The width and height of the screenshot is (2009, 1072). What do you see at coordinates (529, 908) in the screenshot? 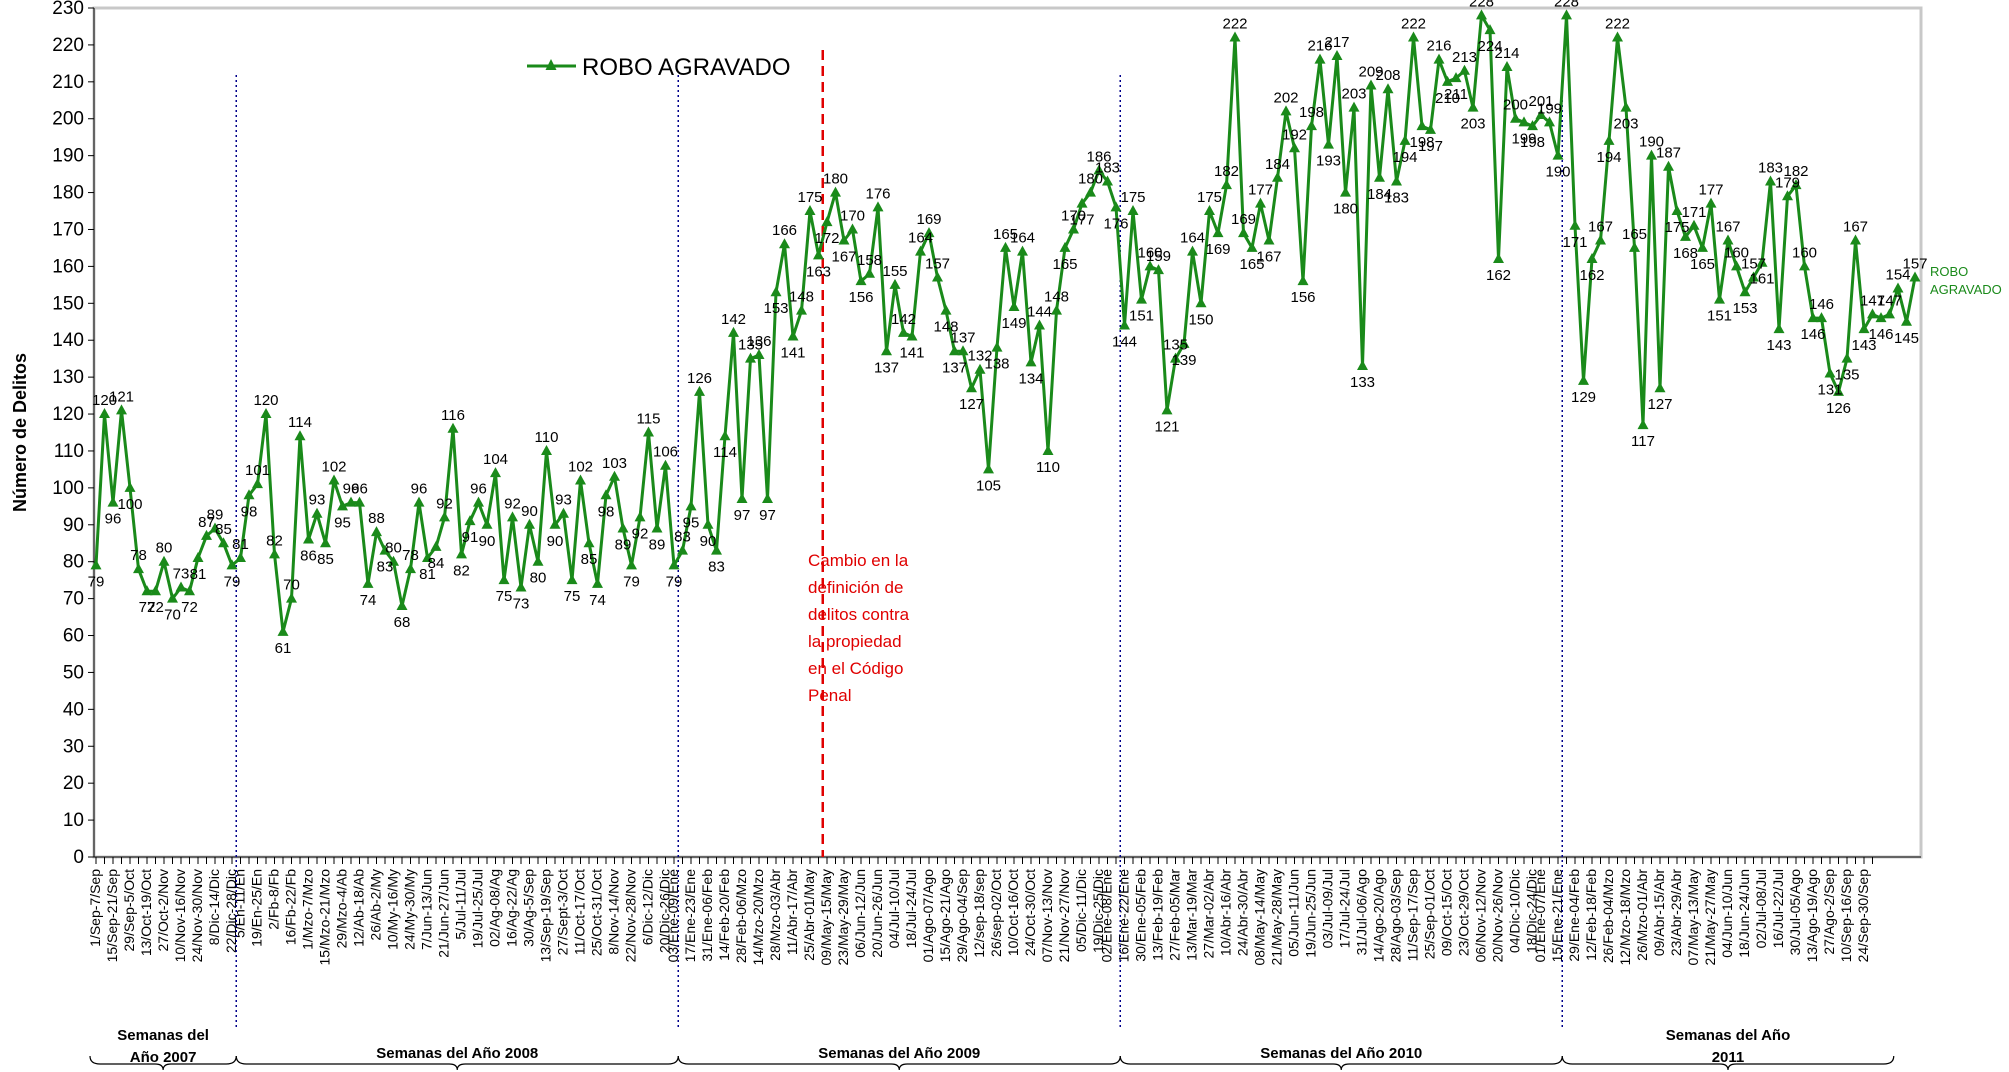
I see `x-tick-label: 30/Ag-5/Sep` at bounding box center [529, 908].